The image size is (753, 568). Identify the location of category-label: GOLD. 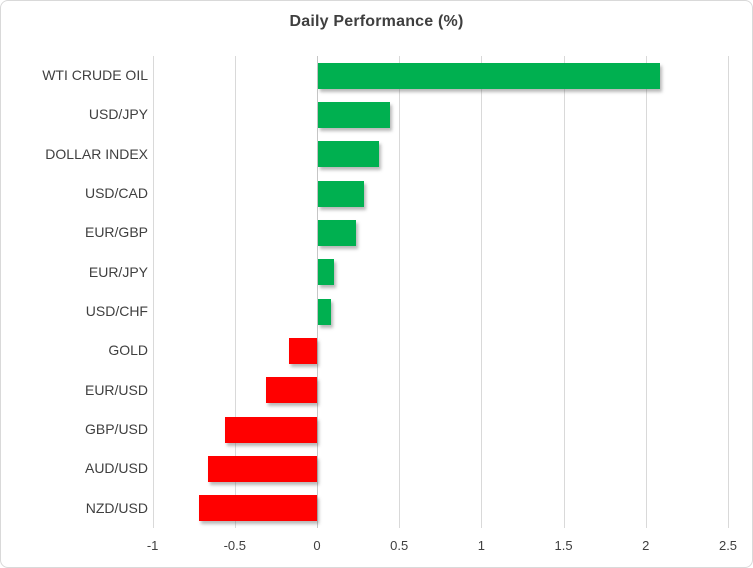
(128, 350).